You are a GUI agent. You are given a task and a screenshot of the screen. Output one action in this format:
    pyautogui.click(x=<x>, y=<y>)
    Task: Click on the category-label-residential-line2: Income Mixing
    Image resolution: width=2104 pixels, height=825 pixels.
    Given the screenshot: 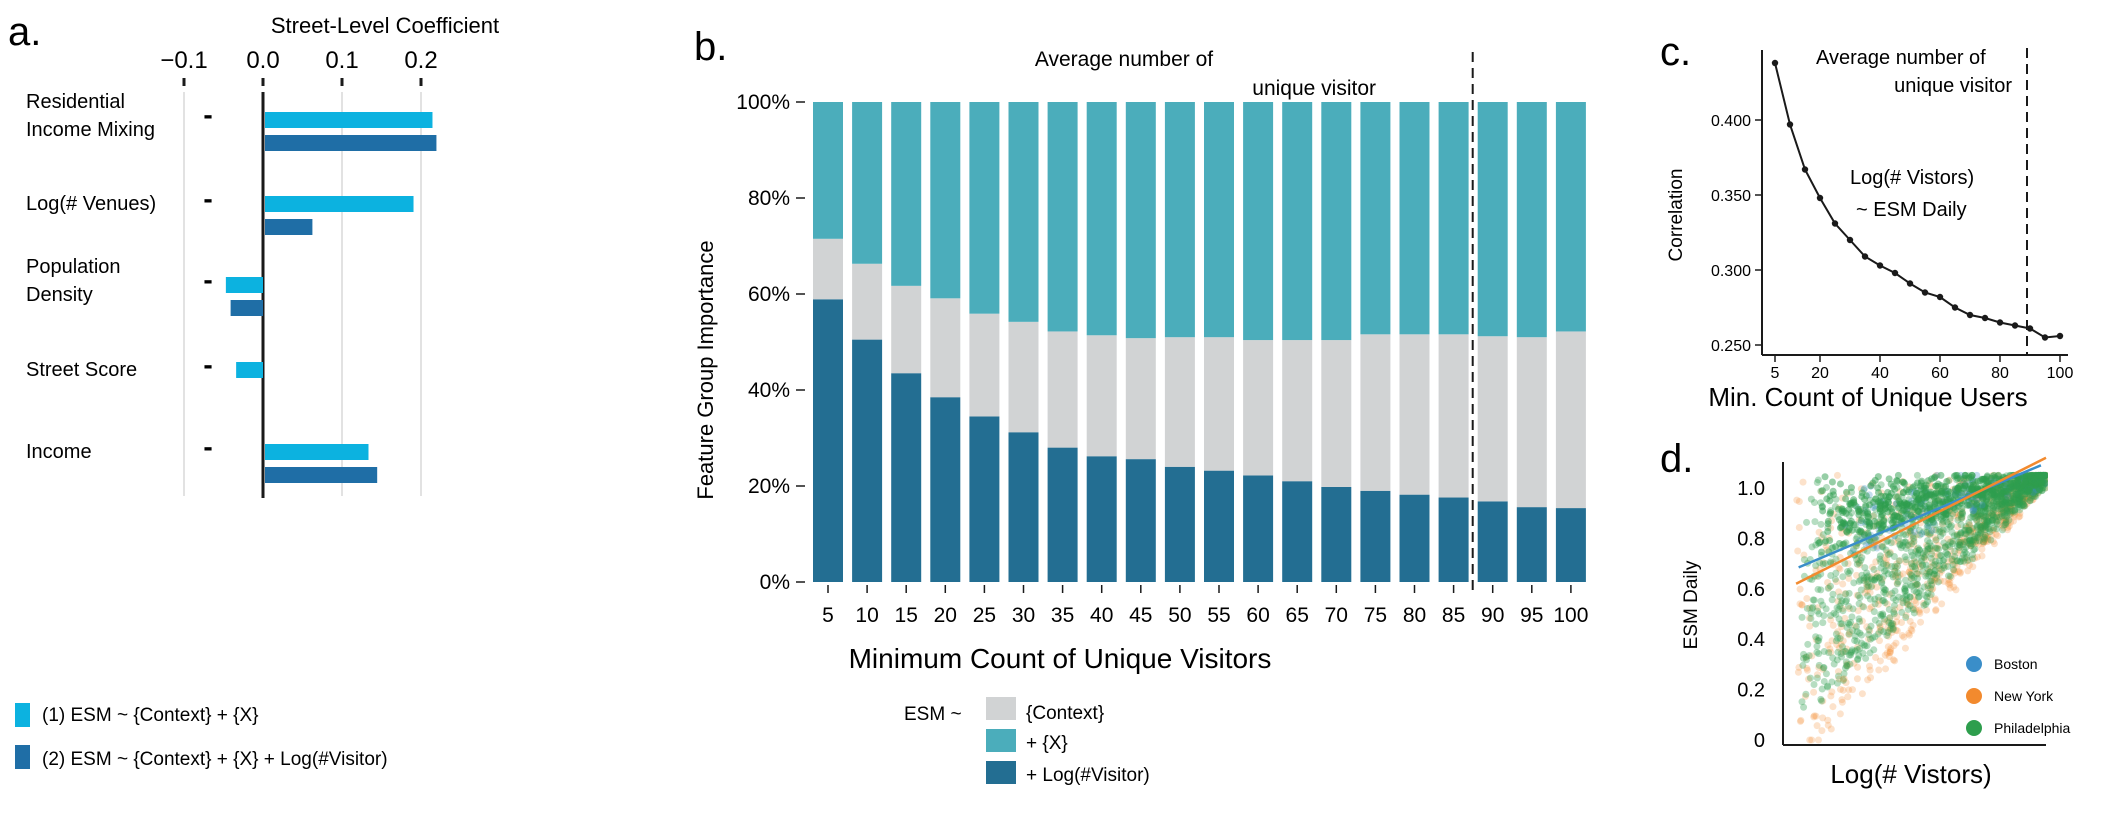 What is the action you would take?
    pyautogui.click(x=90, y=130)
    